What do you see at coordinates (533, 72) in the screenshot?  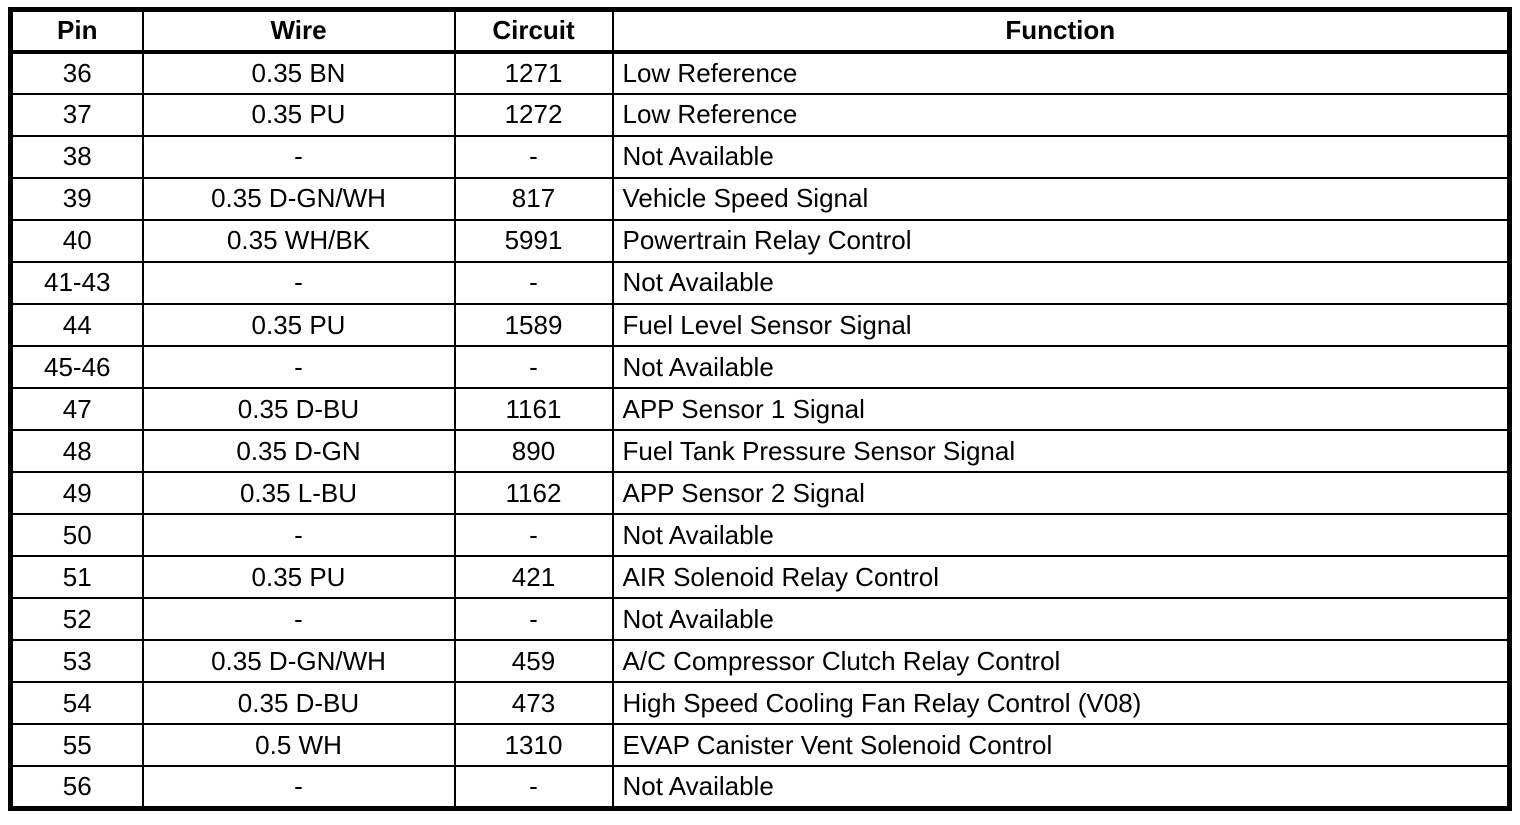 I see `cell-circuit: 1271` at bounding box center [533, 72].